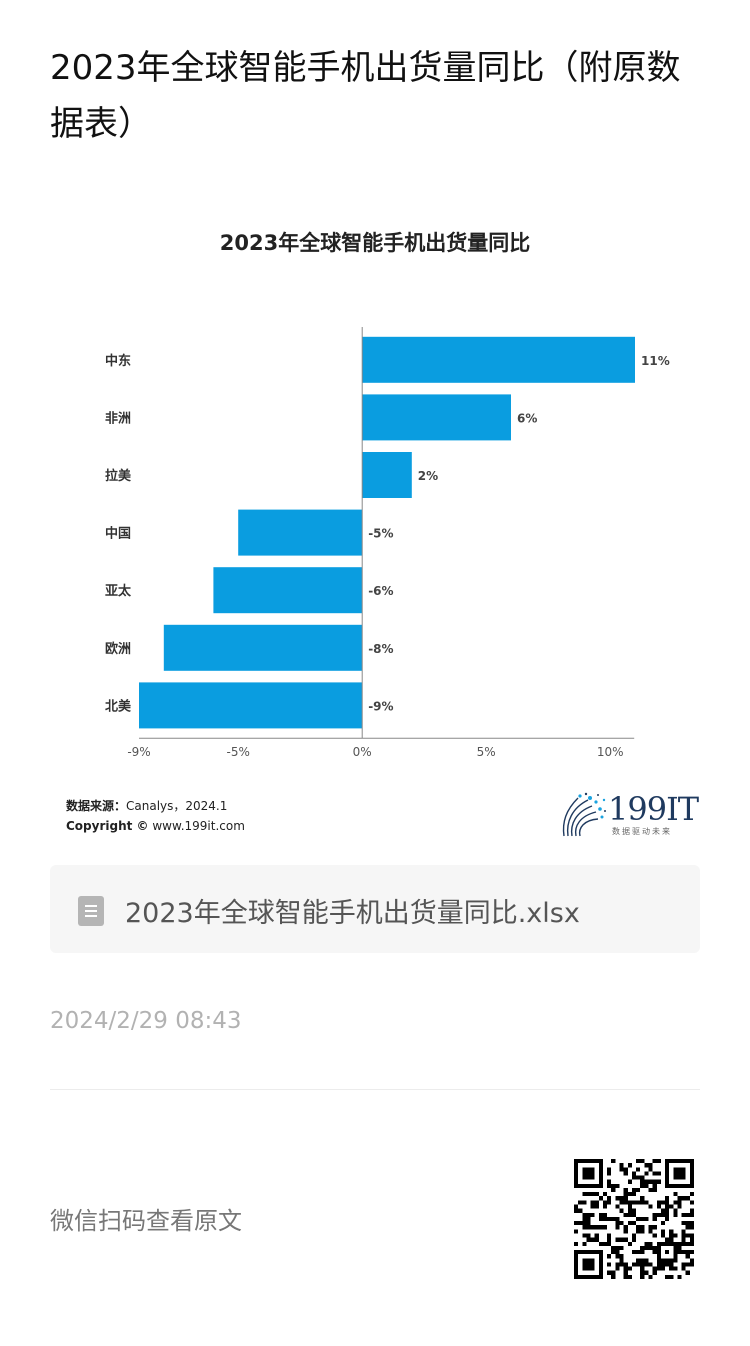 This screenshot has width=750, height=1346. What do you see at coordinates (380, 591) in the screenshot?
I see `value-label: -6%` at bounding box center [380, 591].